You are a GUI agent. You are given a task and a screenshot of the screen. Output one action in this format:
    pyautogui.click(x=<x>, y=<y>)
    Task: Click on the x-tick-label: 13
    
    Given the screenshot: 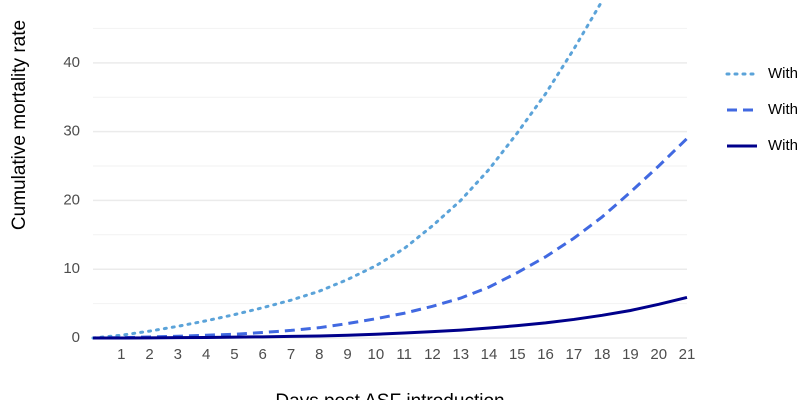 What is the action you would take?
    pyautogui.click(x=460, y=354)
    